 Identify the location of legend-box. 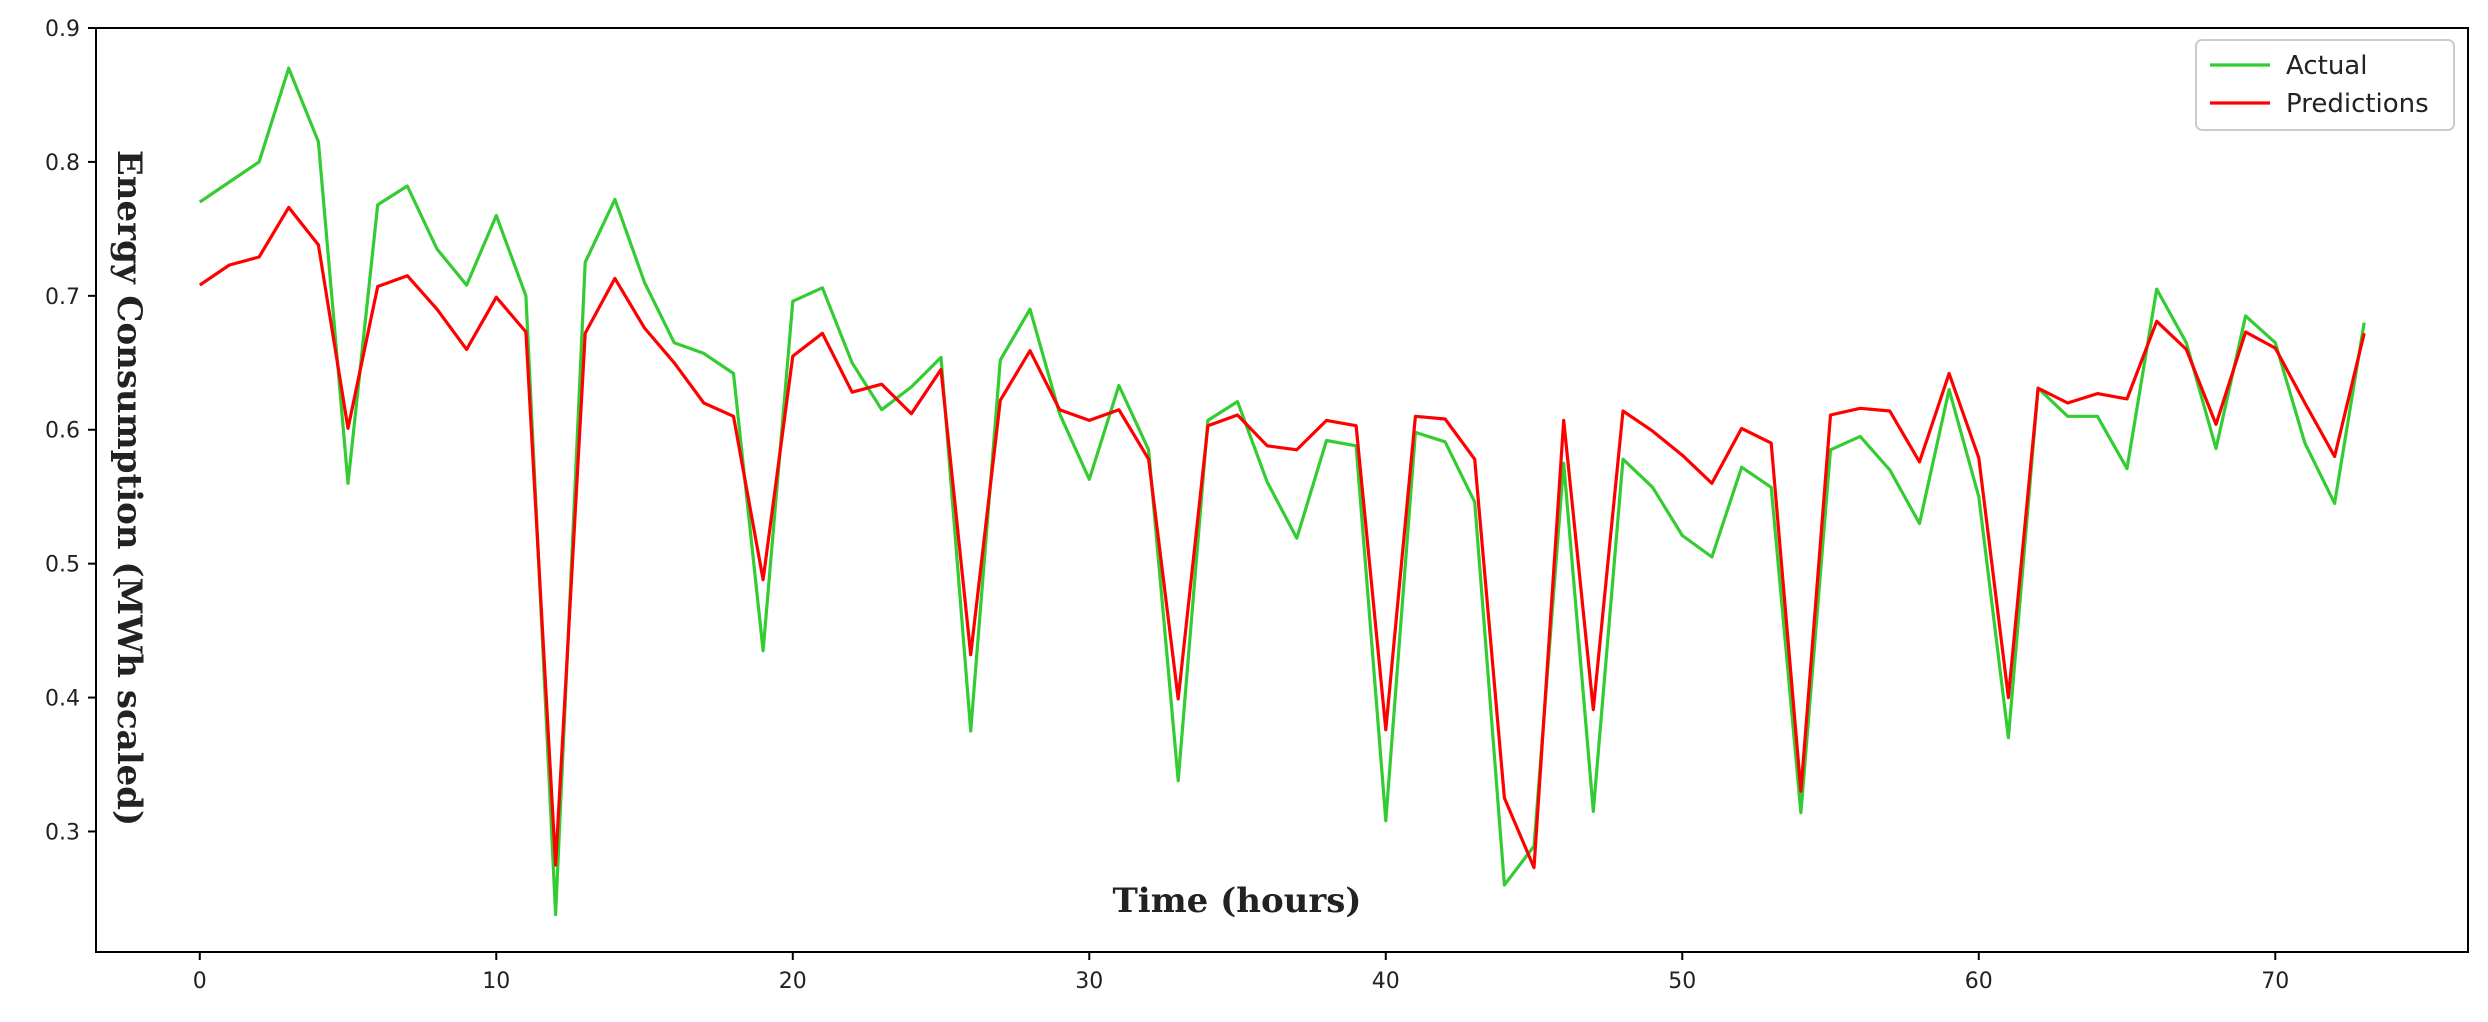
(2325, 85).